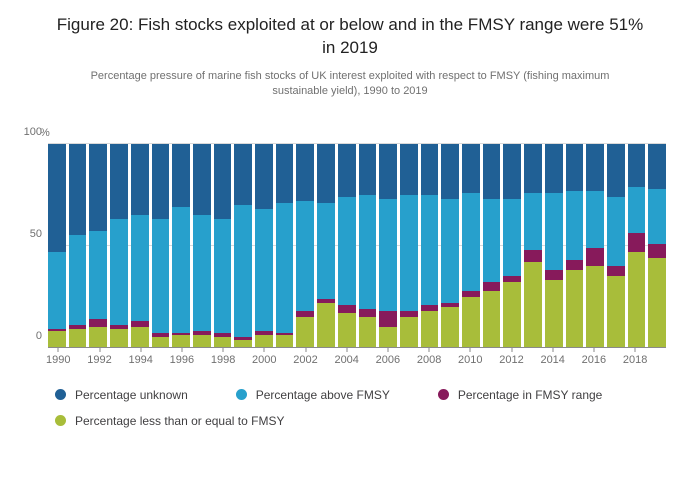 Image resolution: width=700 pixels, height=502 pixels. Describe the element at coordinates (553, 245) in the screenshot. I see `bar-2014` at that location.